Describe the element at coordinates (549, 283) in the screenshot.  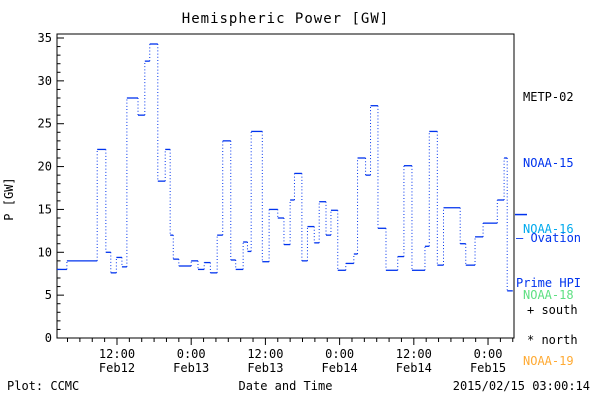
I see `ovation-label-line2: Prime HPI` at that location.